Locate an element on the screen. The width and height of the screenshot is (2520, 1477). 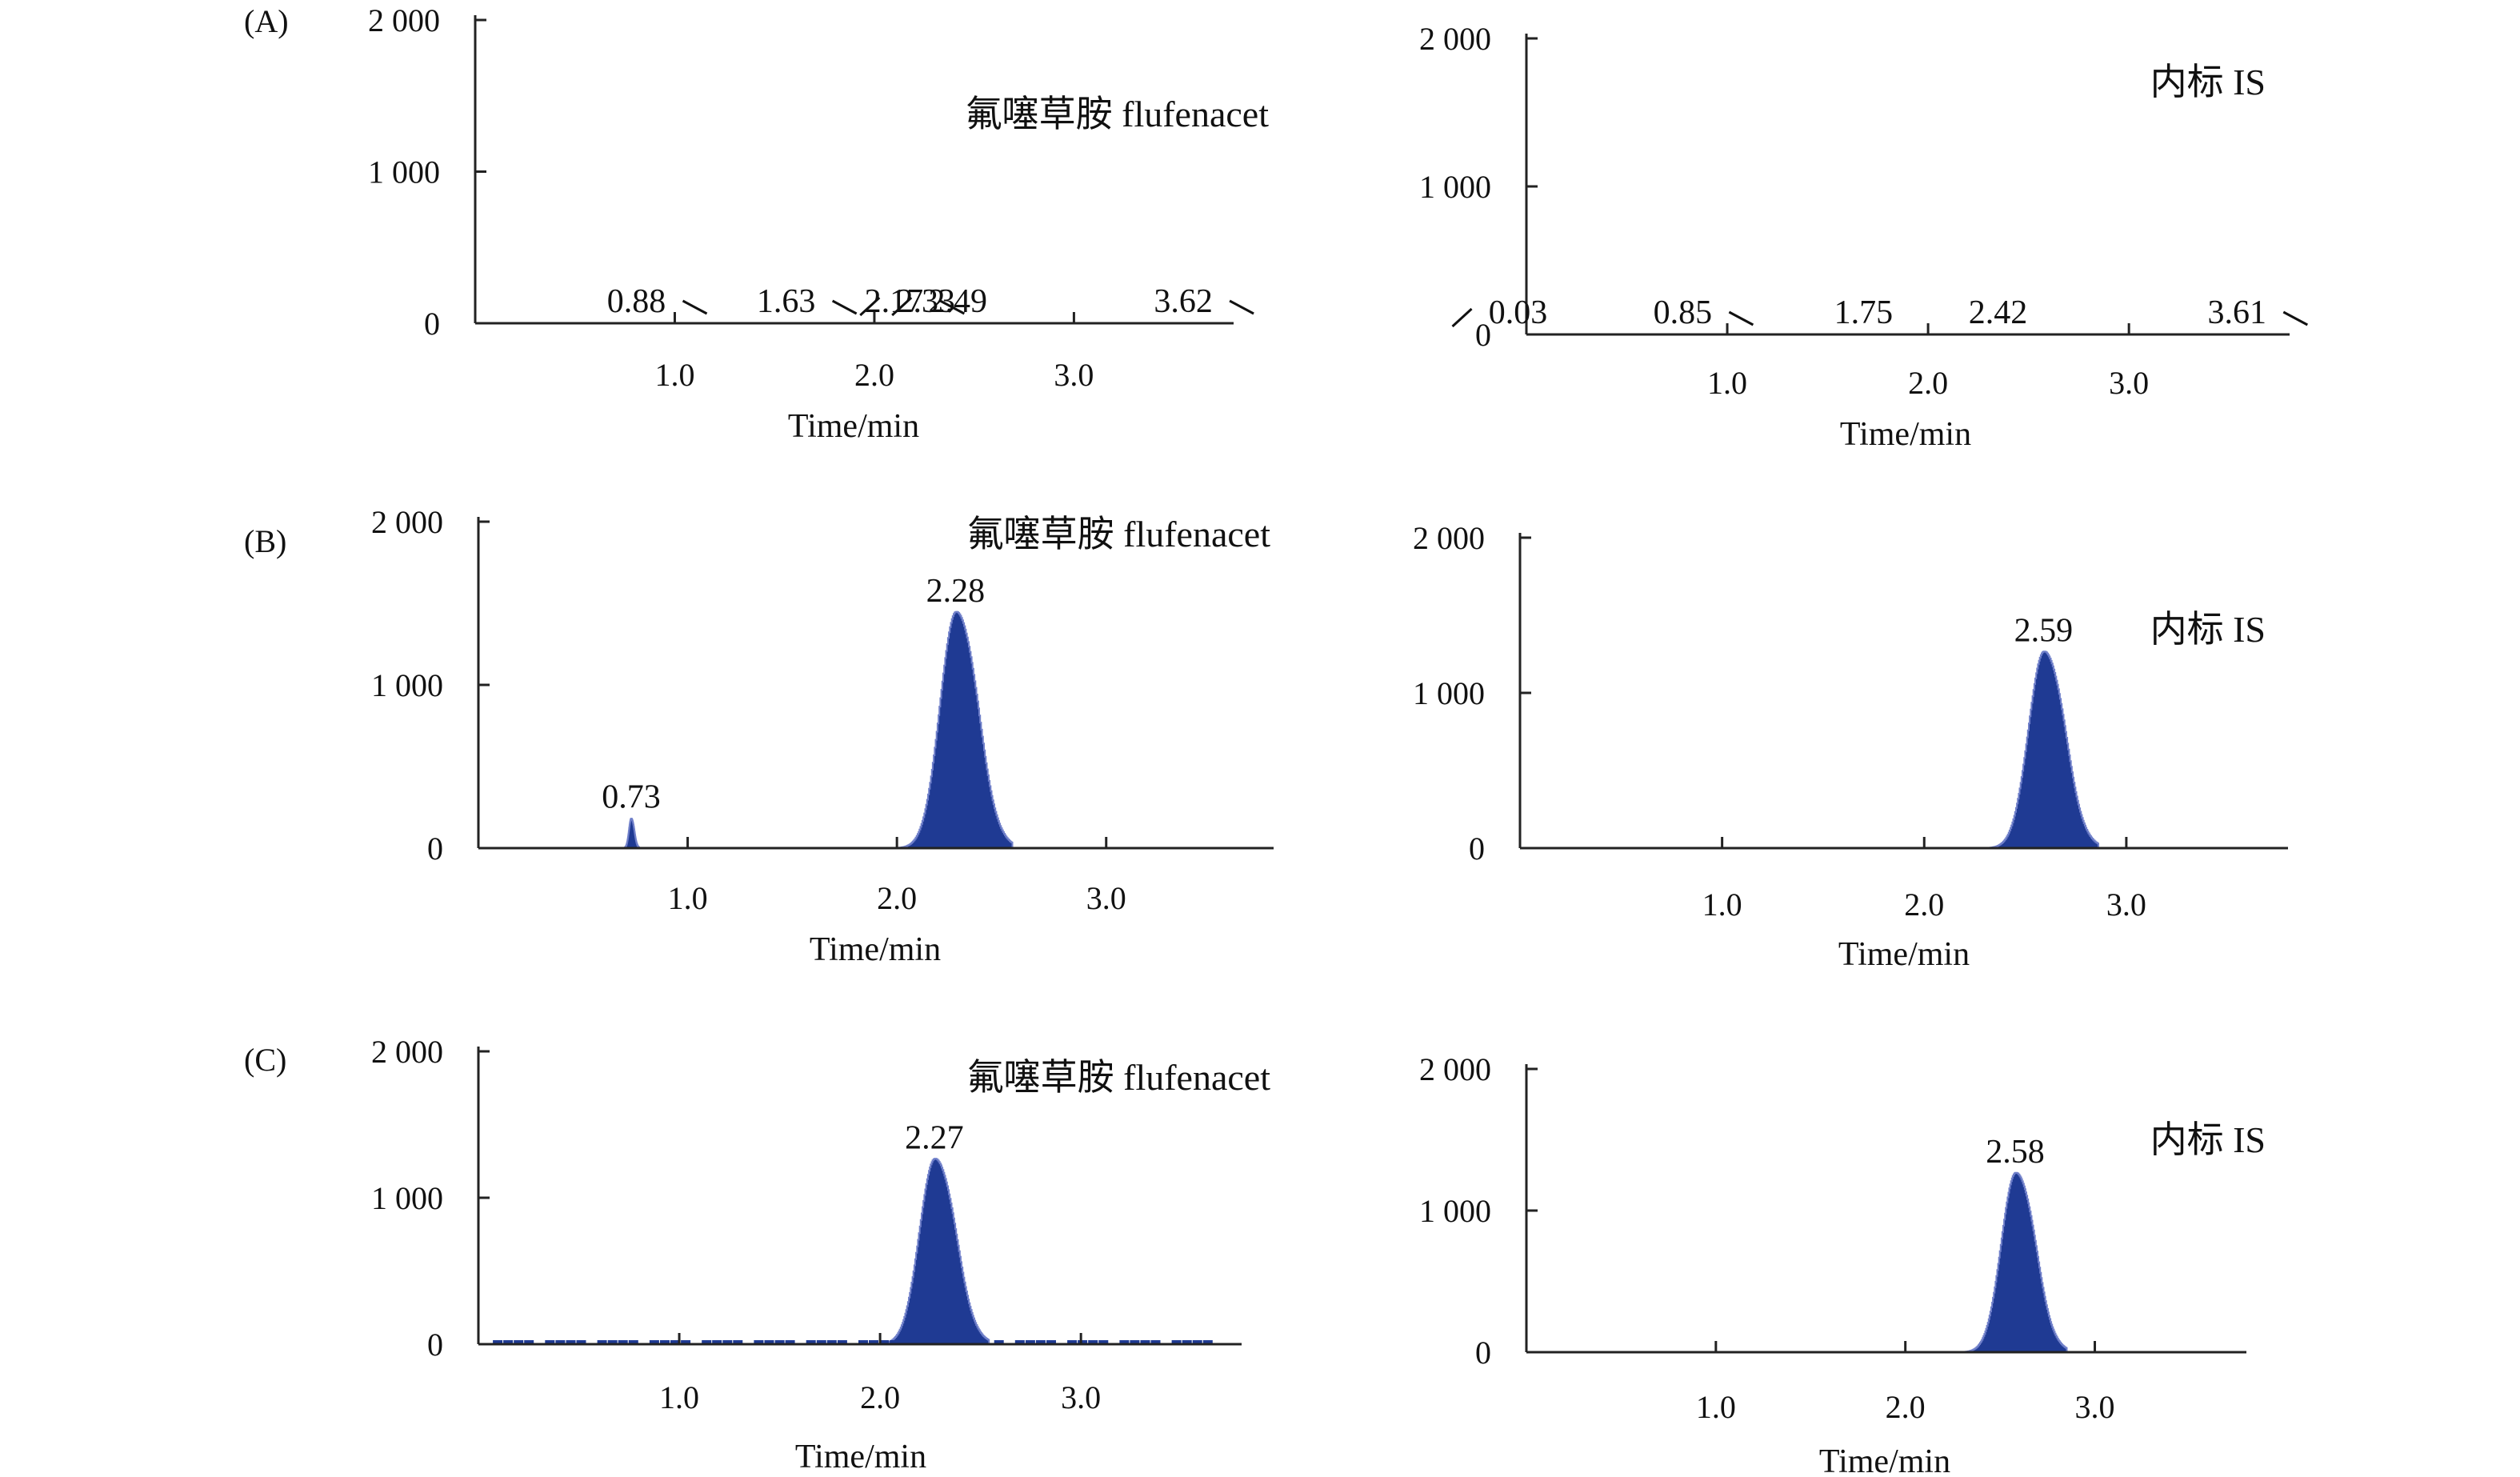
retention-time-label: 0.73 is located at coordinates (631, 797).